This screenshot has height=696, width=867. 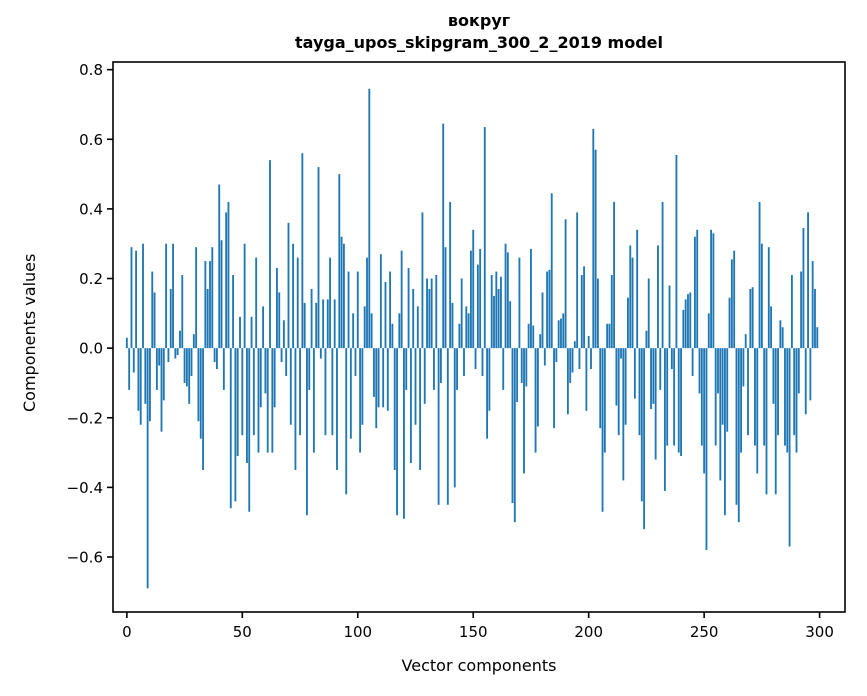 I want to click on x-tick-label: 300, so click(x=819, y=632).